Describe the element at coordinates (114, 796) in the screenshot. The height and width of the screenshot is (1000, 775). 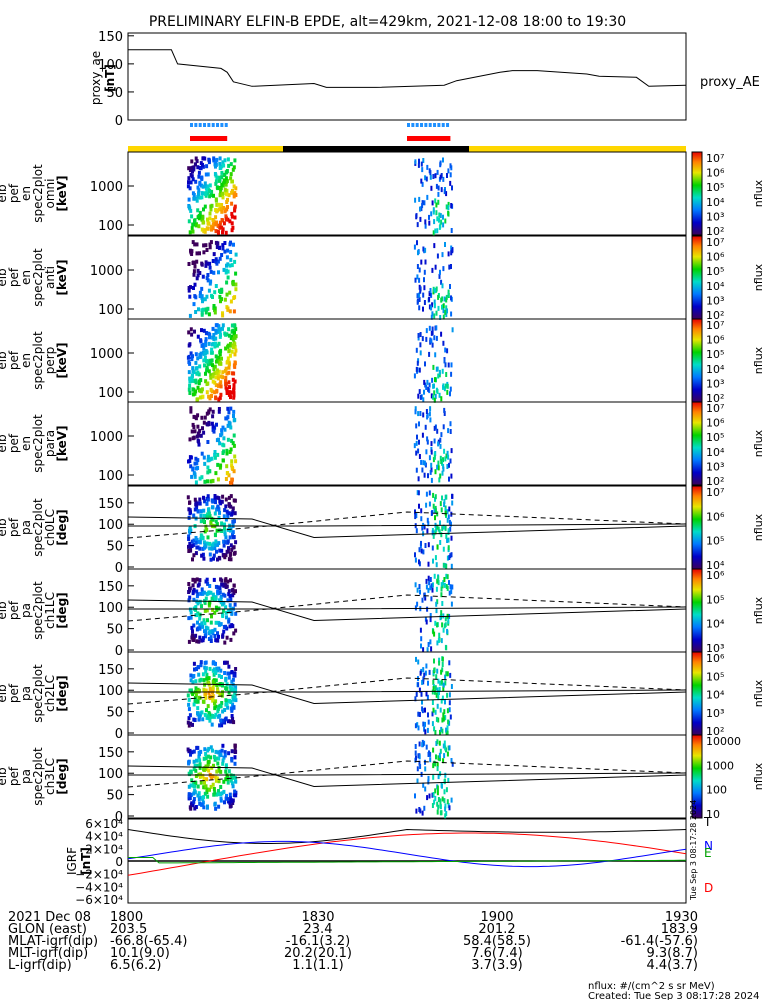
I see `ytick-label-ch3: 50` at that location.